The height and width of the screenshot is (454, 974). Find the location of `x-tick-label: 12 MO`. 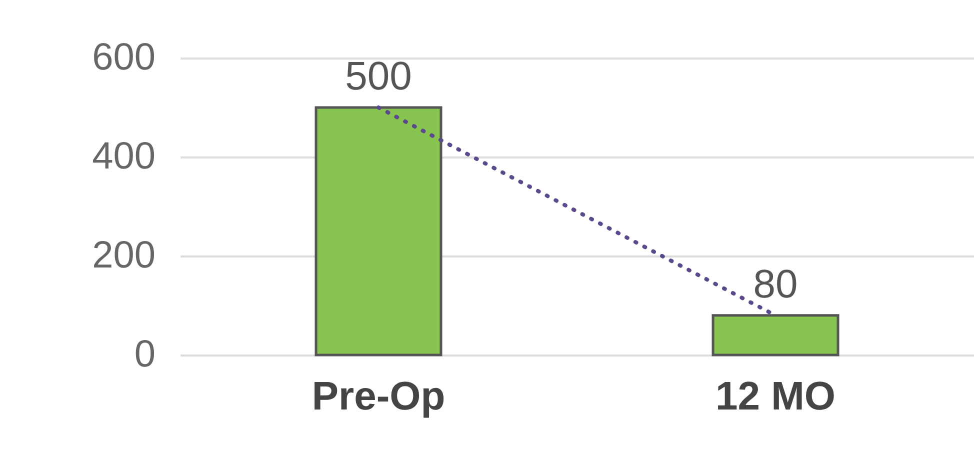

x-tick-label: 12 MO is located at coordinates (775, 396).